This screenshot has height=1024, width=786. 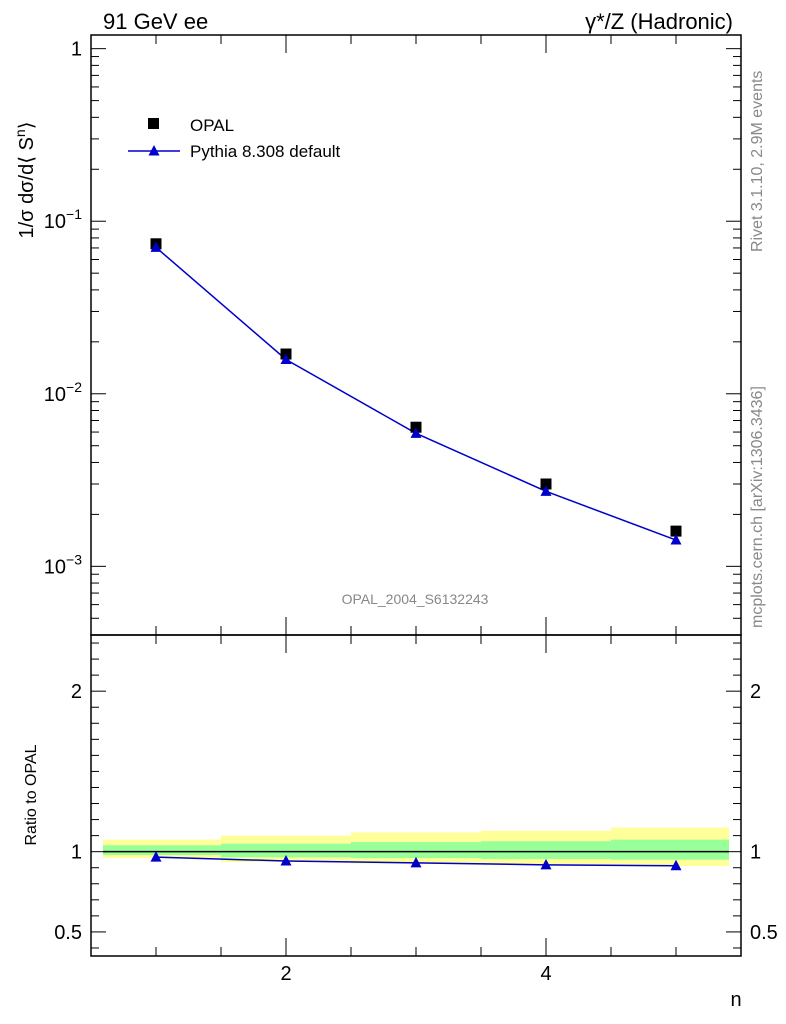 What do you see at coordinates (27, 187) in the screenshot?
I see `ylabel-pre: 1/σ dσ/d⟨ S` at bounding box center [27, 187].